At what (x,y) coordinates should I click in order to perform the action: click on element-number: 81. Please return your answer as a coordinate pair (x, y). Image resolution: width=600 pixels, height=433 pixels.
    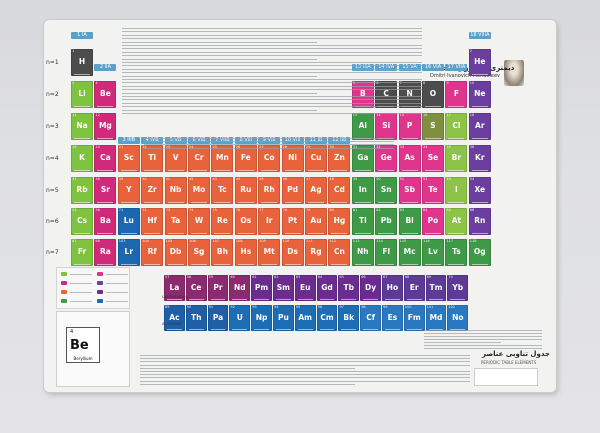
    Looking at the image, I should click on (355, 210).